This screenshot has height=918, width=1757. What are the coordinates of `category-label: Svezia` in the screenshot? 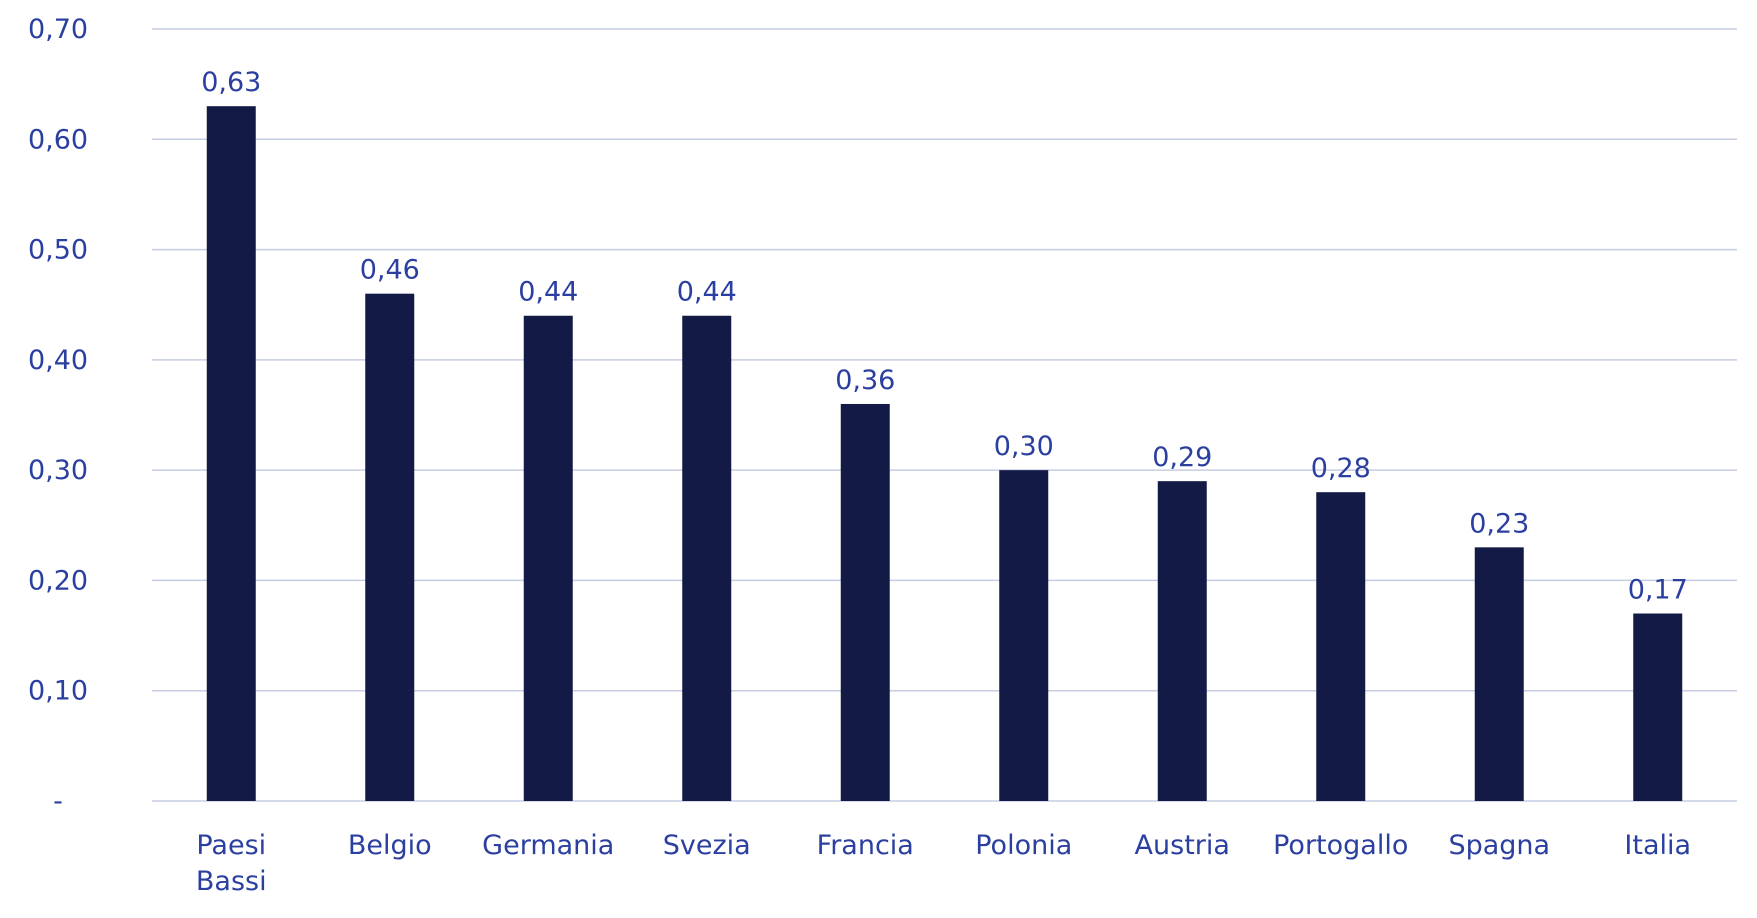 It's located at (707, 845).